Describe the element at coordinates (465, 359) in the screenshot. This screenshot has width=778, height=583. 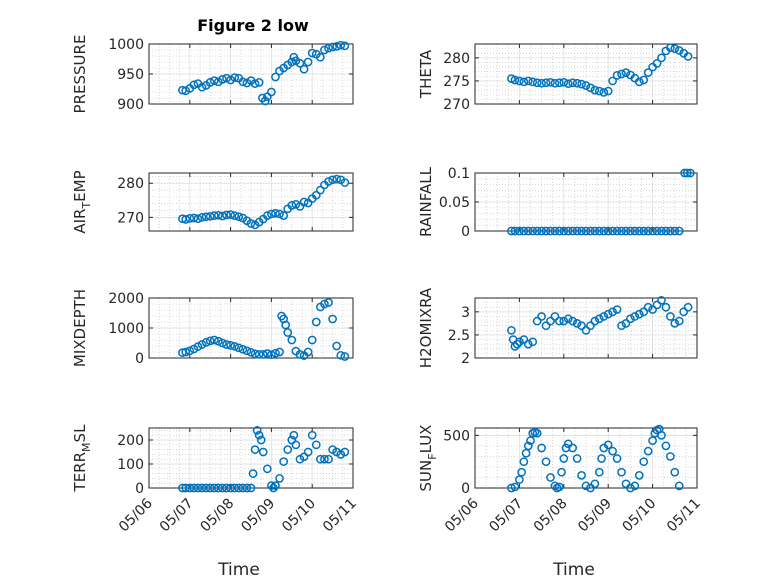
I see `ytick-label: 2` at that location.